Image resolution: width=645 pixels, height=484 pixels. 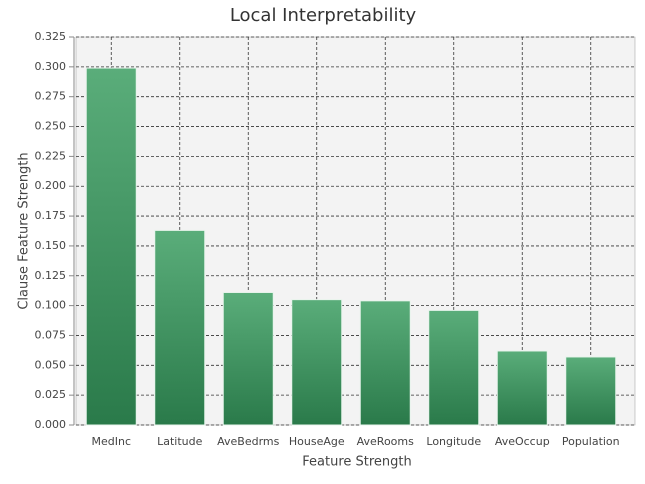 I want to click on x-tick-label: AveBedrms, so click(x=248, y=441).